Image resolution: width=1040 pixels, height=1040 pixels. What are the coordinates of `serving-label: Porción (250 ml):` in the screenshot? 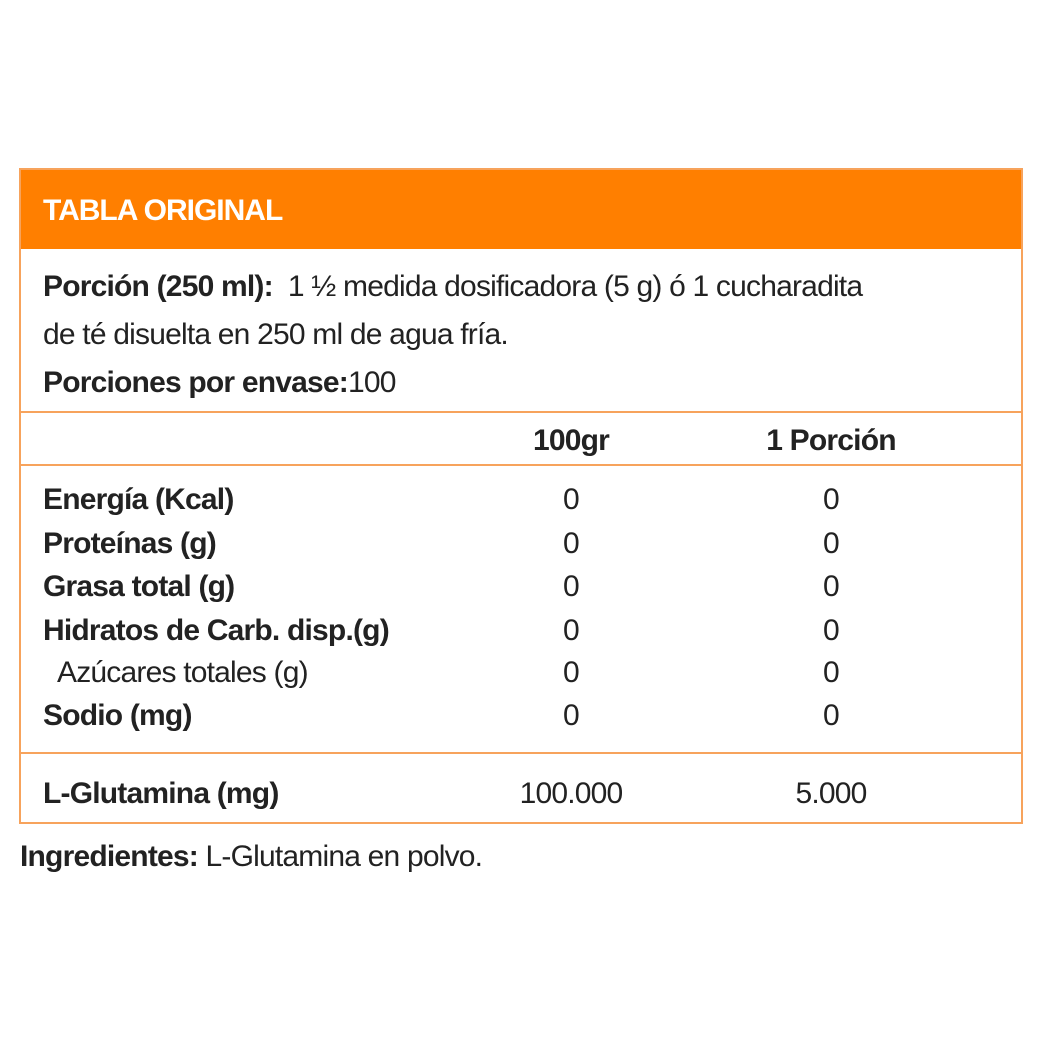 It's located at (158, 286).